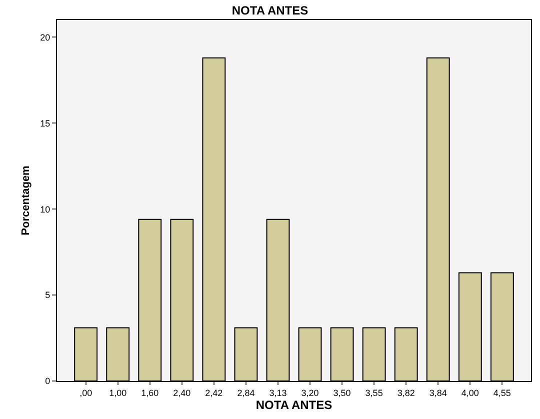 Image resolution: width=540 pixels, height=419 pixels. What do you see at coordinates (374, 393) in the screenshot?
I see `x-tick-label: 3,55` at bounding box center [374, 393].